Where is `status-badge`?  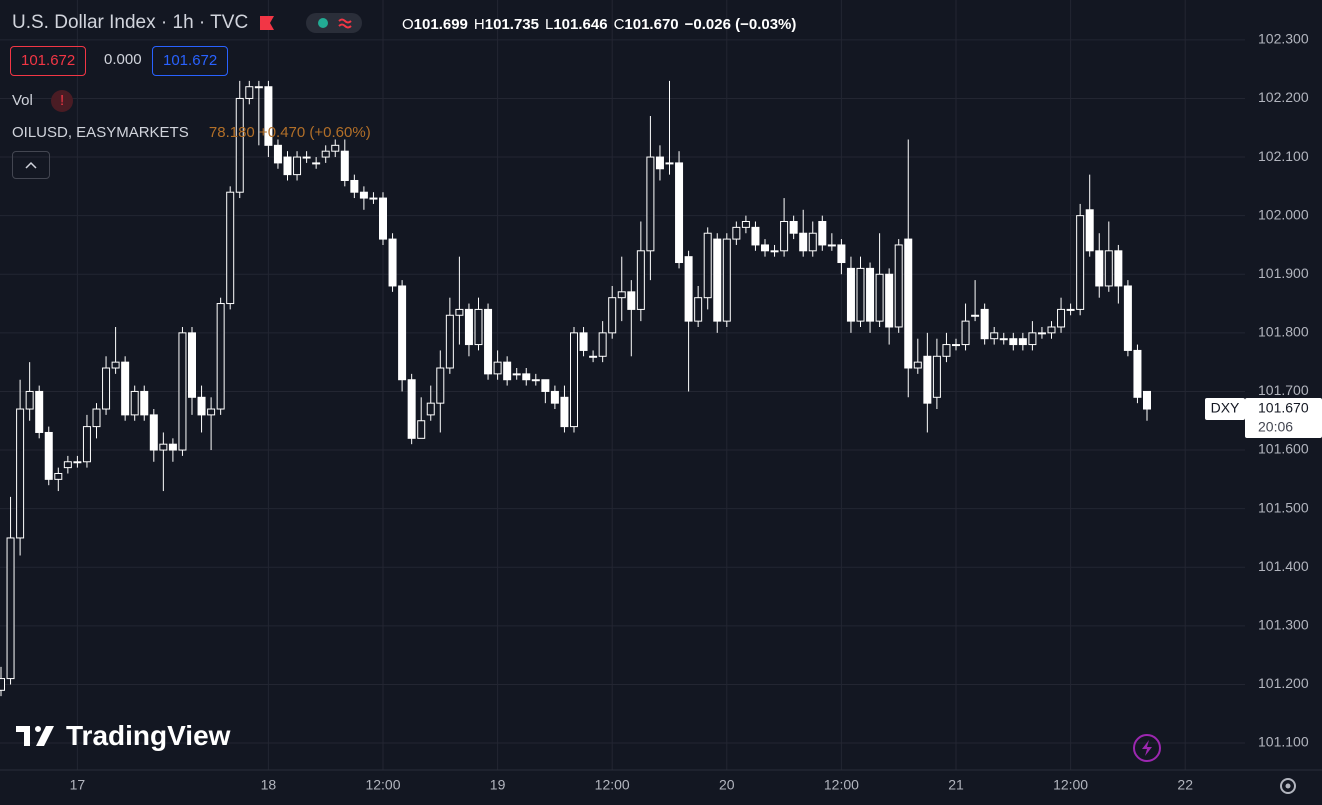
status-badge is located at coordinates (334, 23).